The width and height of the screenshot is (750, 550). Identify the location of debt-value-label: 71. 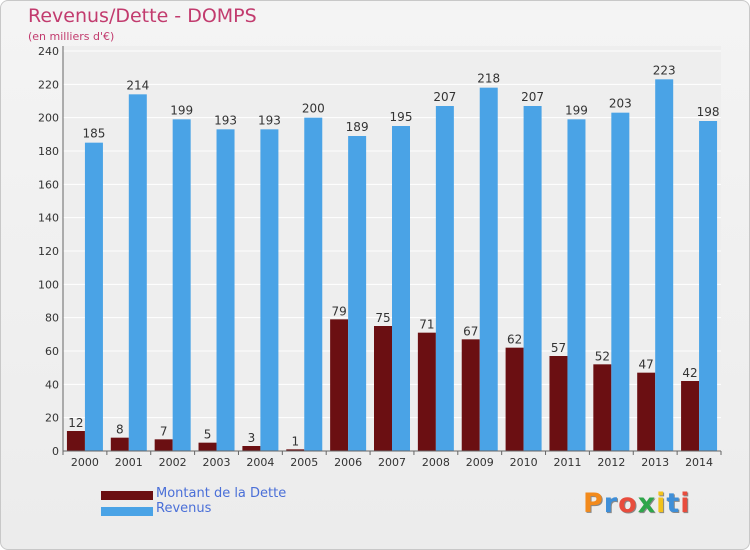
(426, 325).